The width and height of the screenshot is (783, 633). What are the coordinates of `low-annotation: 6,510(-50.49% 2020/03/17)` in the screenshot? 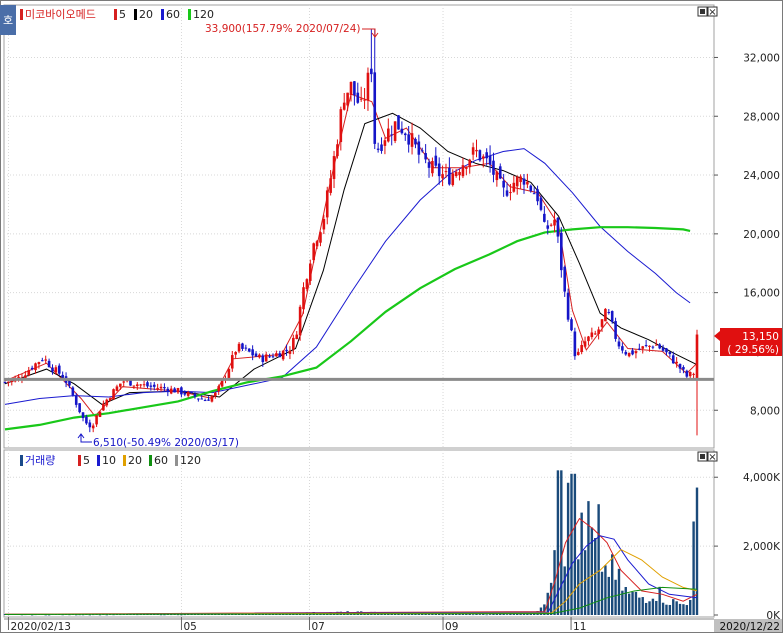 It's located at (158, 441).